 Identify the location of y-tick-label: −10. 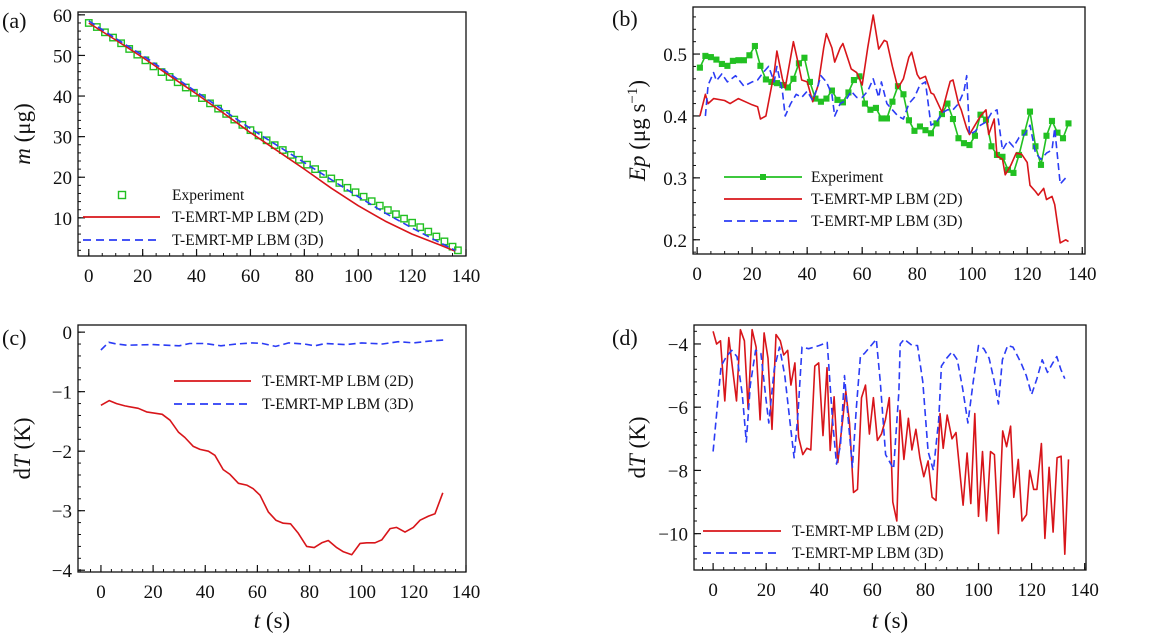
(673, 535).